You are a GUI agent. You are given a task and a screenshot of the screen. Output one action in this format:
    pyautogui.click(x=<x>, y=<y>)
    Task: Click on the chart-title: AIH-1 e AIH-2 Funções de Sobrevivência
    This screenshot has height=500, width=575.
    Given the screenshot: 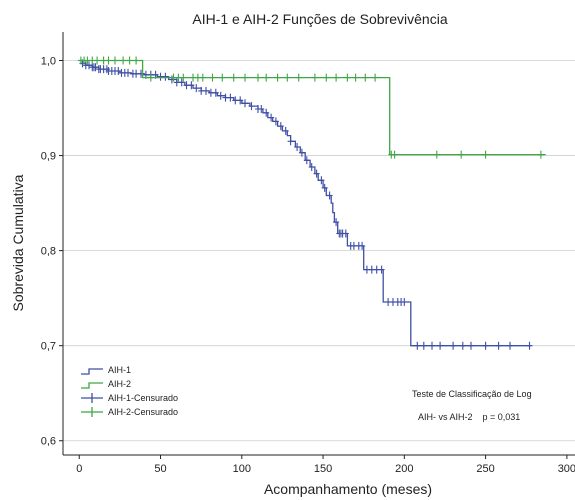 What is the action you would take?
    pyautogui.click(x=319, y=19)
    